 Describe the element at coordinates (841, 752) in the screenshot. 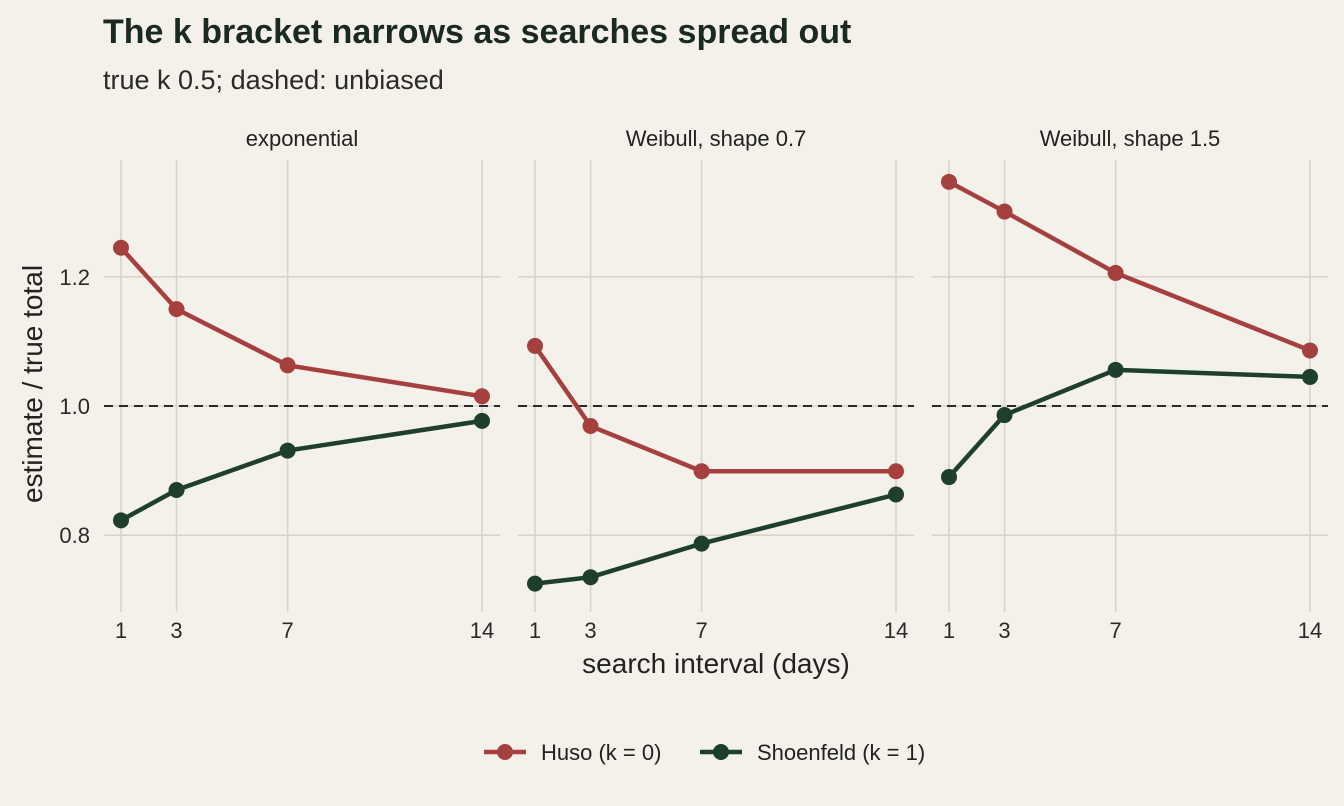

I see `legend-label: Shoenfeld (k = 1)` at that location.